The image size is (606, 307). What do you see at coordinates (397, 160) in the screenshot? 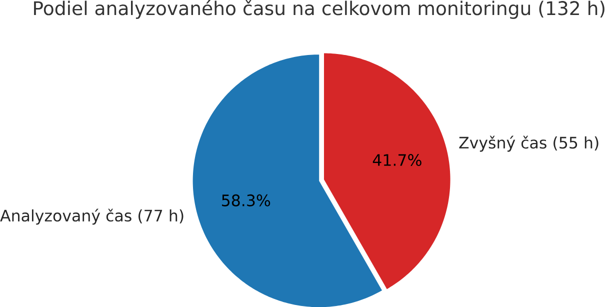
I see `data-label: 41.7%` at bounding box center [397, 160].